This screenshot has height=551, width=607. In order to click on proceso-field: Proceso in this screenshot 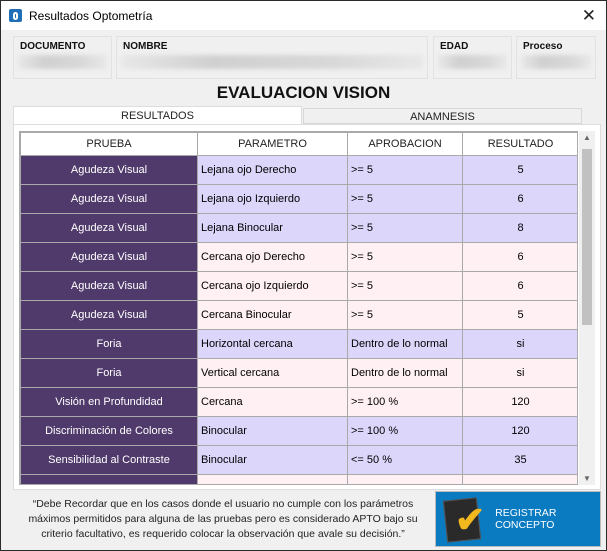, I will do `click(556, 57)`.